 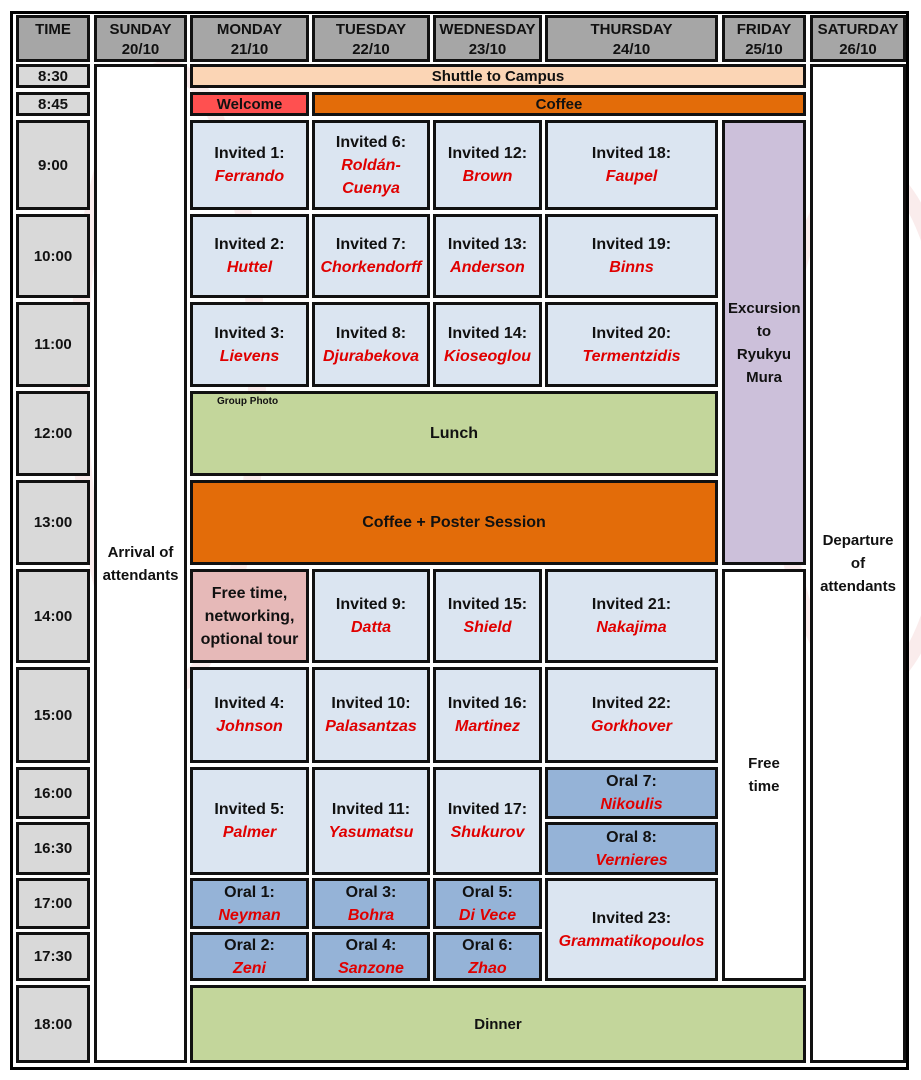 What do you see at coordinates (631, 333) in the screenshot?
I see `talk-label: Invited 20:` at bounding box center [631, 333].